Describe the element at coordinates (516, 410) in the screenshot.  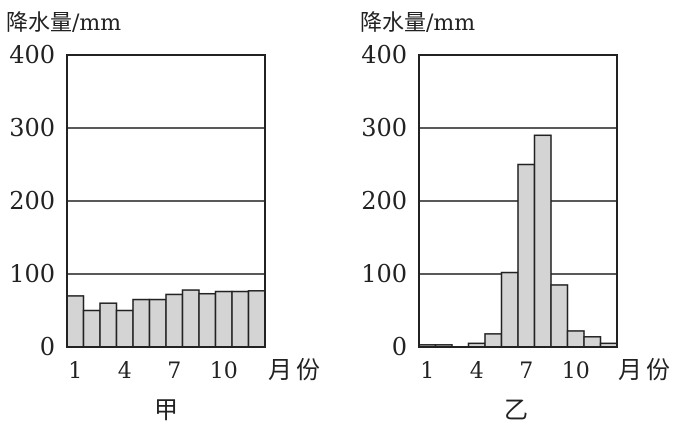
I see `chart-name: 乙` at that location.